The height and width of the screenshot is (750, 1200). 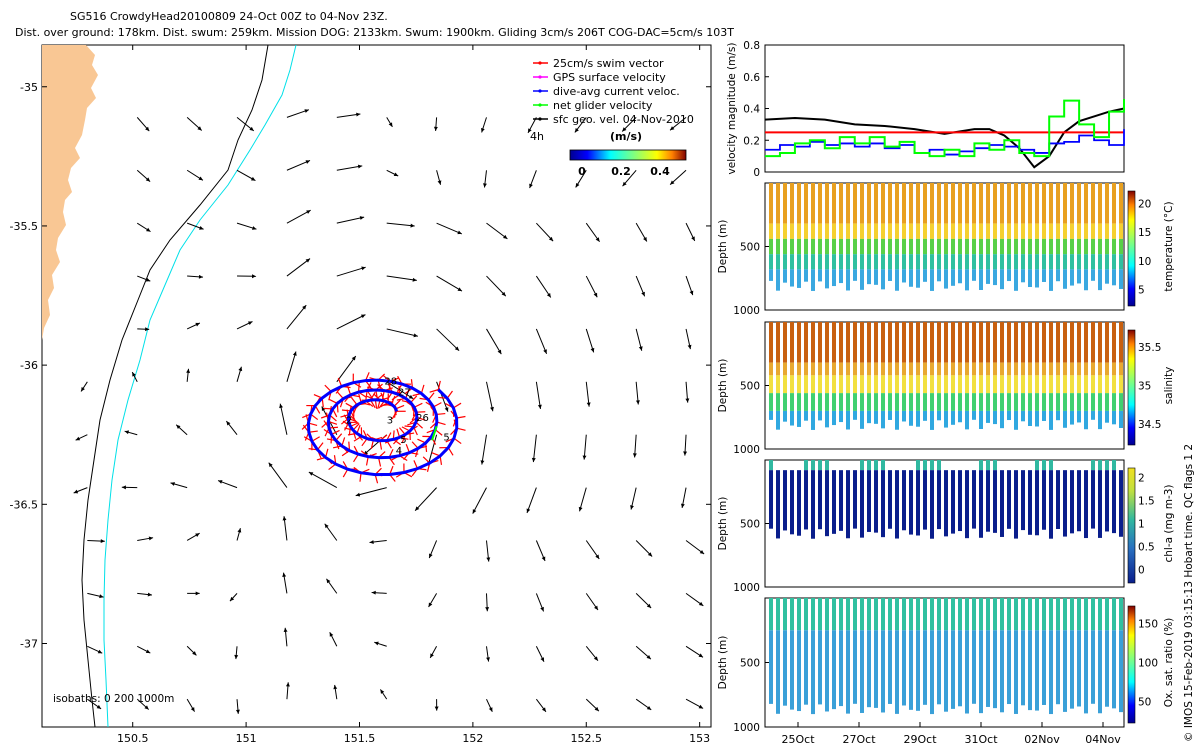 I want to click on y-tick-label: 500, so click(x=750, y=248).